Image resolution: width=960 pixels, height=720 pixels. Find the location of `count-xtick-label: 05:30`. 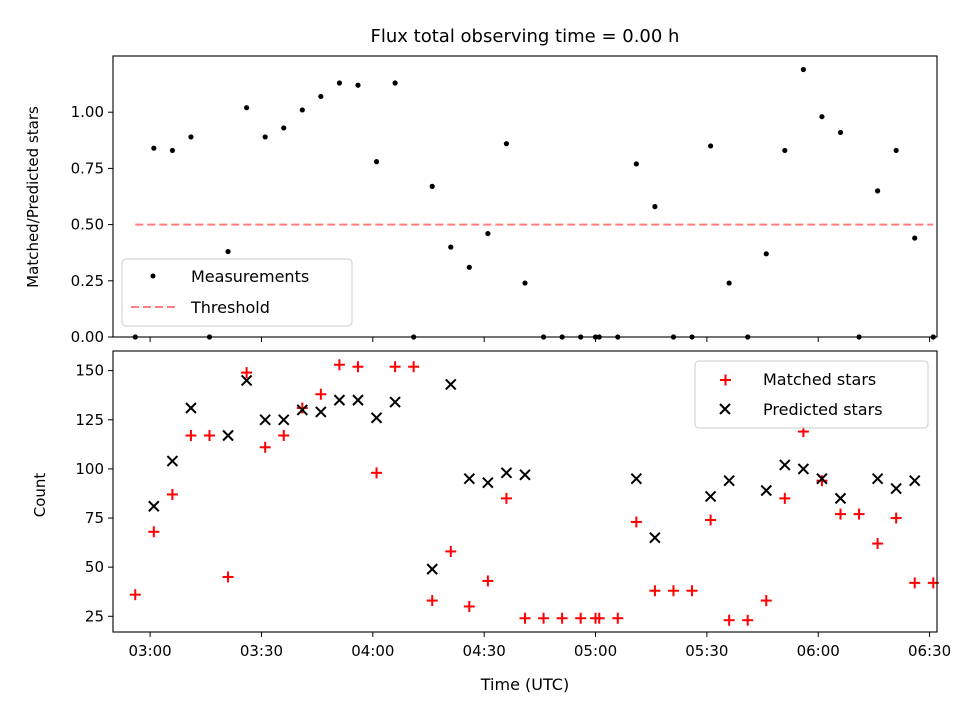

count-xtick-label: 05:30 is located at coordinates (706, 651).